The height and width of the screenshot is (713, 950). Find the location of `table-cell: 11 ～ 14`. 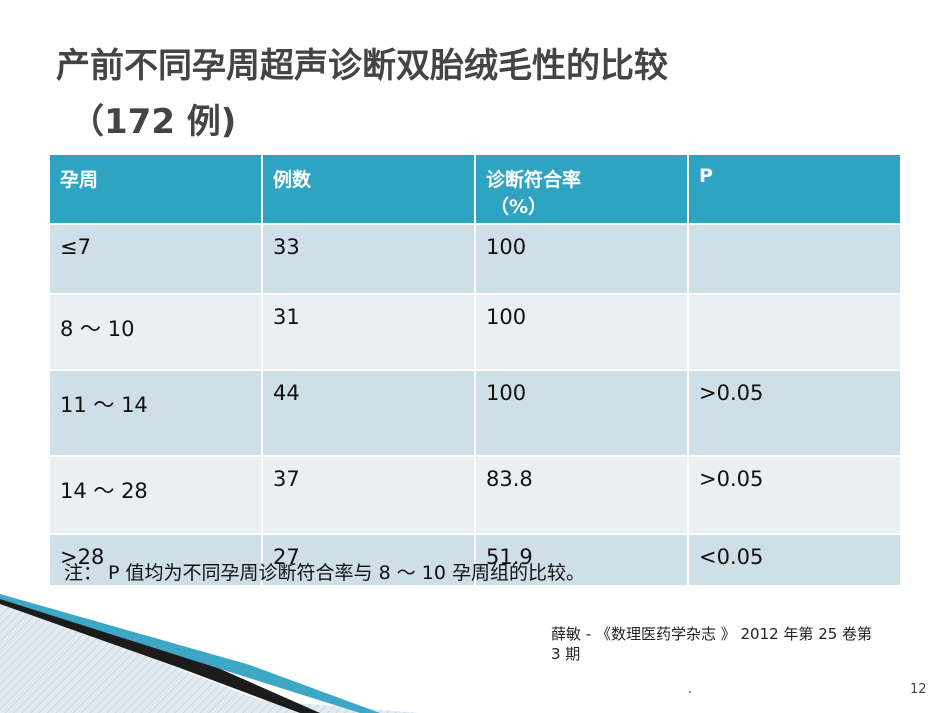

table-cell: 11 ～ 14 is located at coordinates (155, 413).